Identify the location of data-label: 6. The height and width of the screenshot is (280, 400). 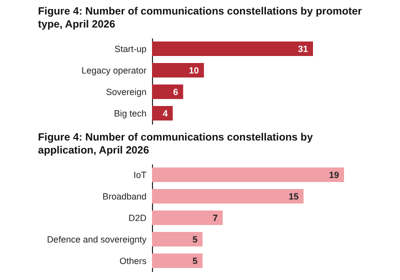
(175, 91).